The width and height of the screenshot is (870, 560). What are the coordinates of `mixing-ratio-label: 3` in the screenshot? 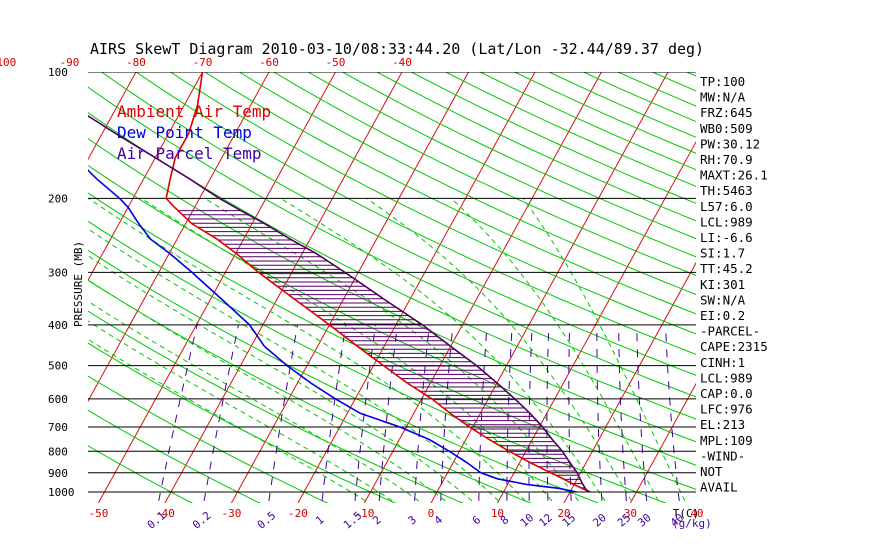 It's located at (412, 520).